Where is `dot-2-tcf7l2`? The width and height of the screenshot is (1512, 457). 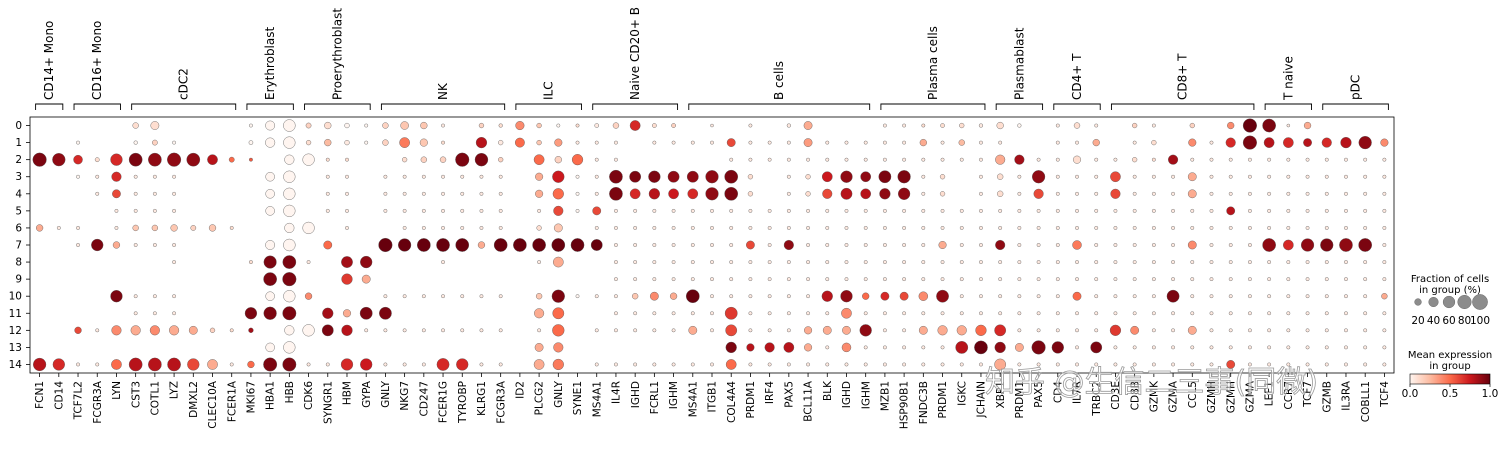 dot-2-tcf7l2 is located at coordinates (78, 159).